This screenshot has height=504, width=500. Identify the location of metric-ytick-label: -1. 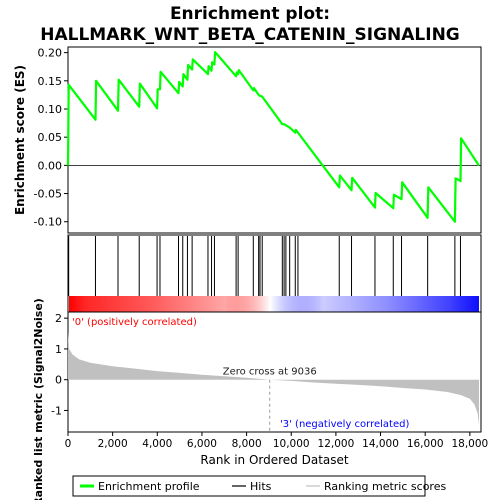
(56, 410).